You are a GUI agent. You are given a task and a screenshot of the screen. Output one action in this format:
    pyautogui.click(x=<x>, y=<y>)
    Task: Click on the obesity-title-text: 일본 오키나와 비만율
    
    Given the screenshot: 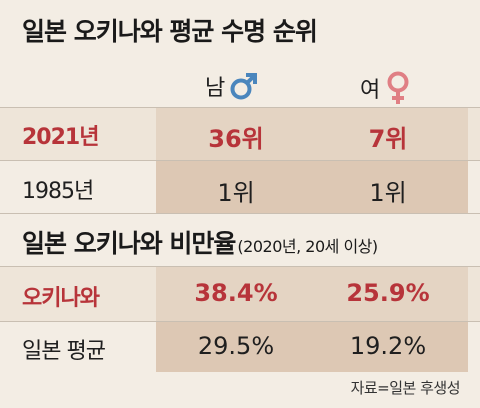 What is the action you would take?
    pyautogui.click(x=129, y=243)
    